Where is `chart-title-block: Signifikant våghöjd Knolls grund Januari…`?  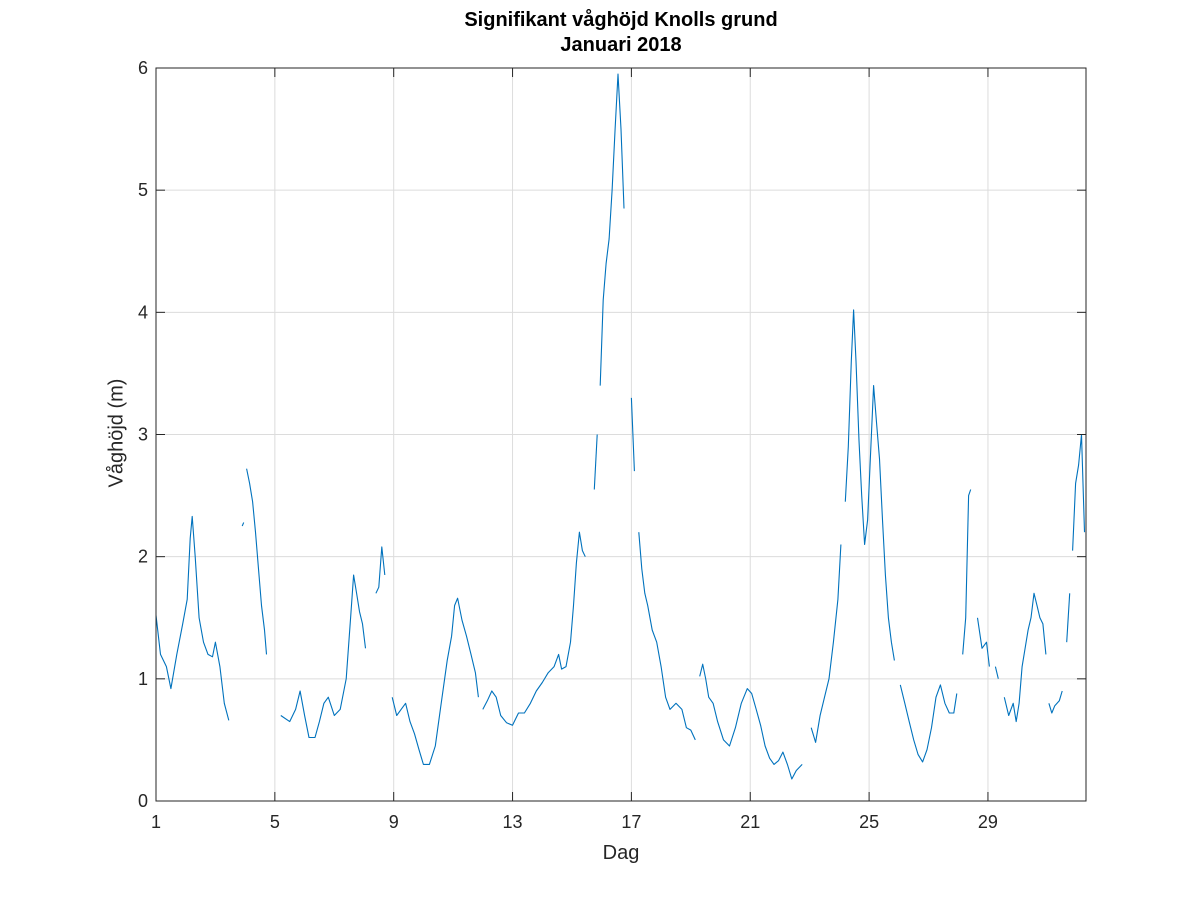 chart-title-block: Signifikant våghöjd Knolls grund Januari… is located at coordinates (621, 33).